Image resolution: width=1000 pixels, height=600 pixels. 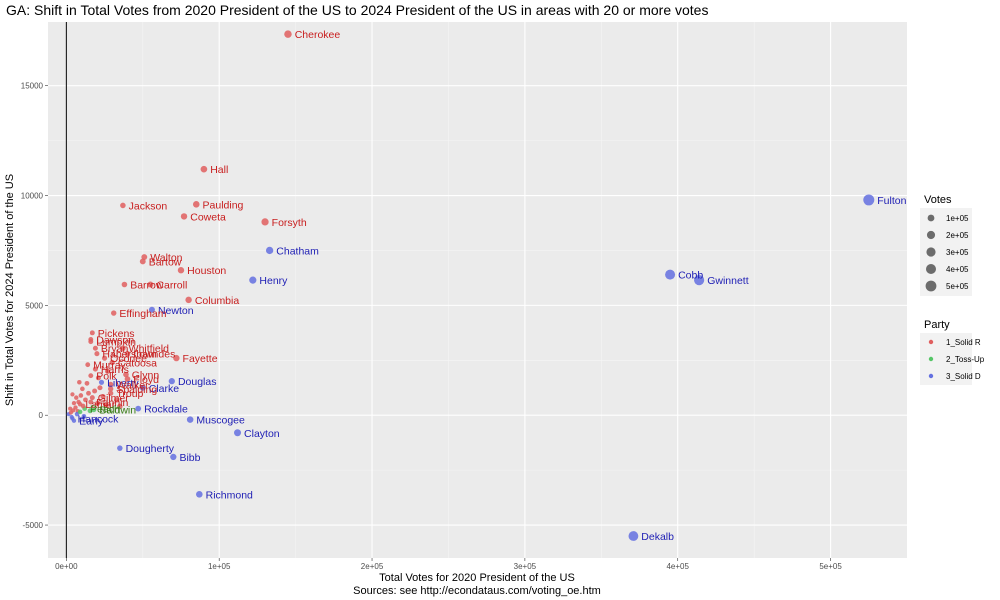 What do you see at coordinates (957, 286) in the screenshot?
I see `legend-size-label: 5e+05` at bounding box center [957, 286].